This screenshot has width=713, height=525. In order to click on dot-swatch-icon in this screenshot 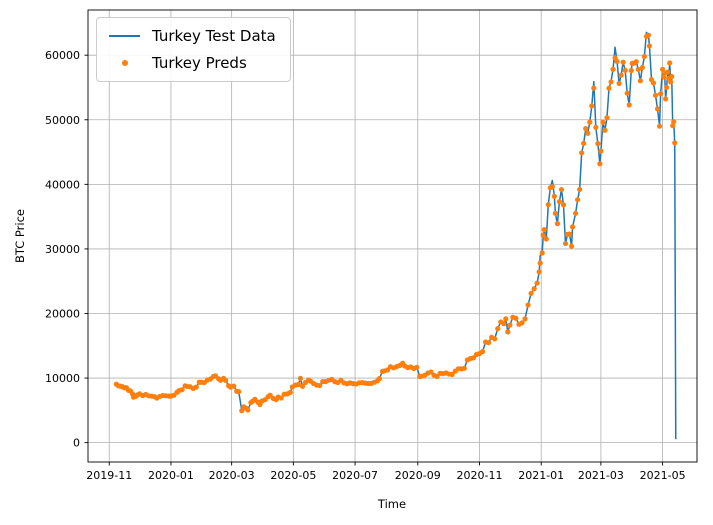, I will do `click(124, 63)`.